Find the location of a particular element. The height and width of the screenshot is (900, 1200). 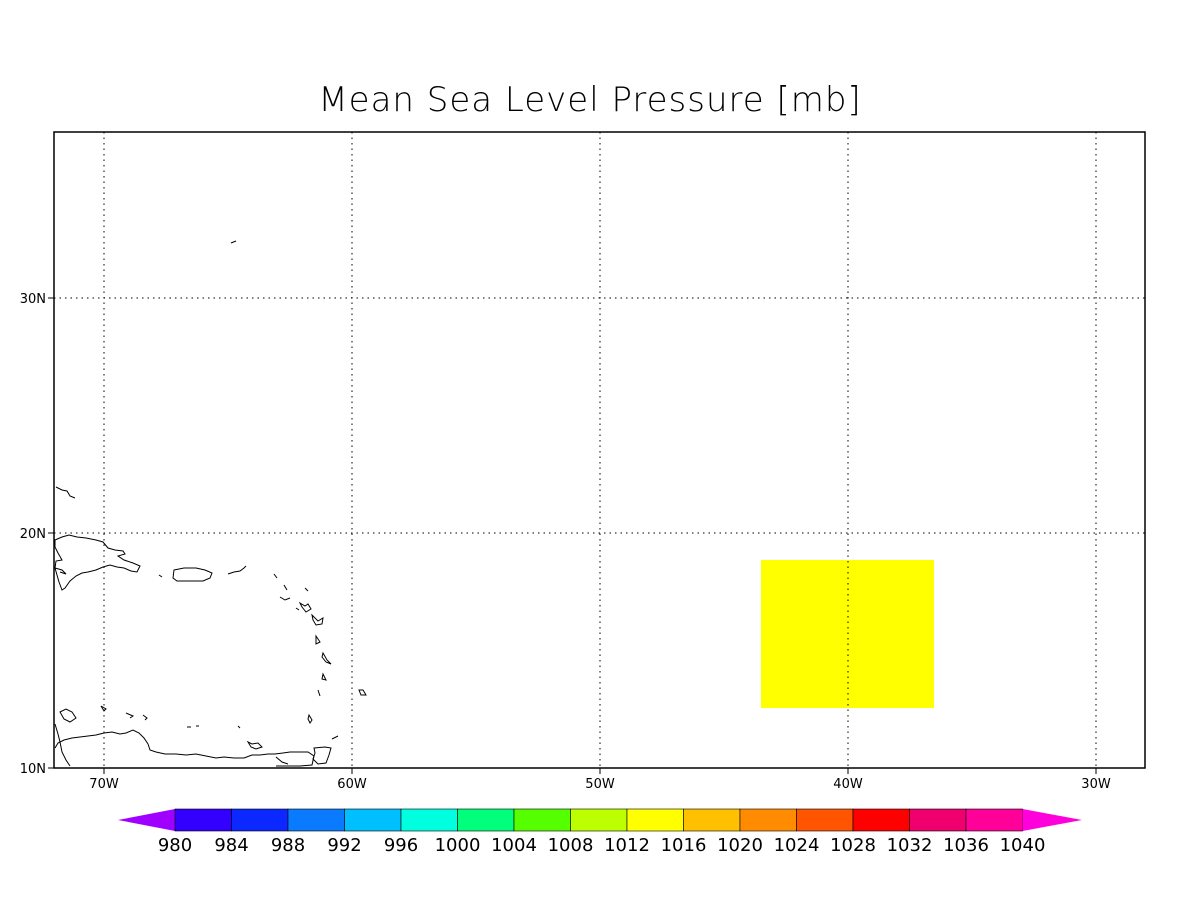

coastline-st-vincent is located at coordinates (324, 676).